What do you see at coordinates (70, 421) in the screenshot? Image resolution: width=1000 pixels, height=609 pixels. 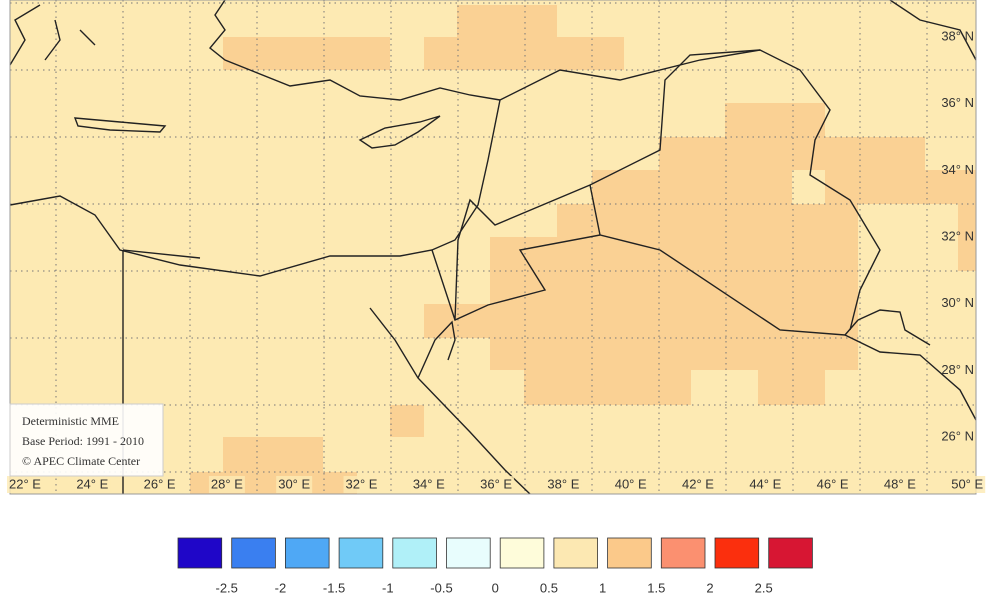 I see `info-line: Deterministic MME` at bounding box center [70, 421].